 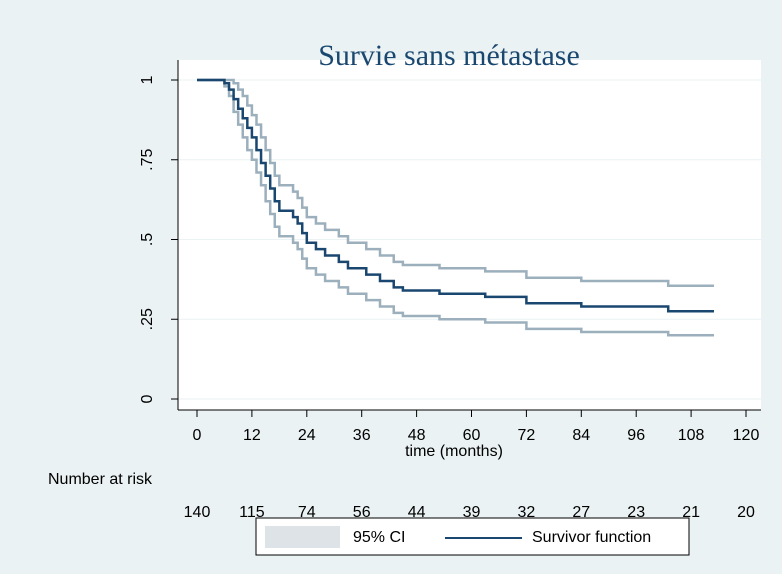 What do you see at coordinates (302, 537) in the screenshot?
I see `legend-swatch` at bounding box center [302, 537].